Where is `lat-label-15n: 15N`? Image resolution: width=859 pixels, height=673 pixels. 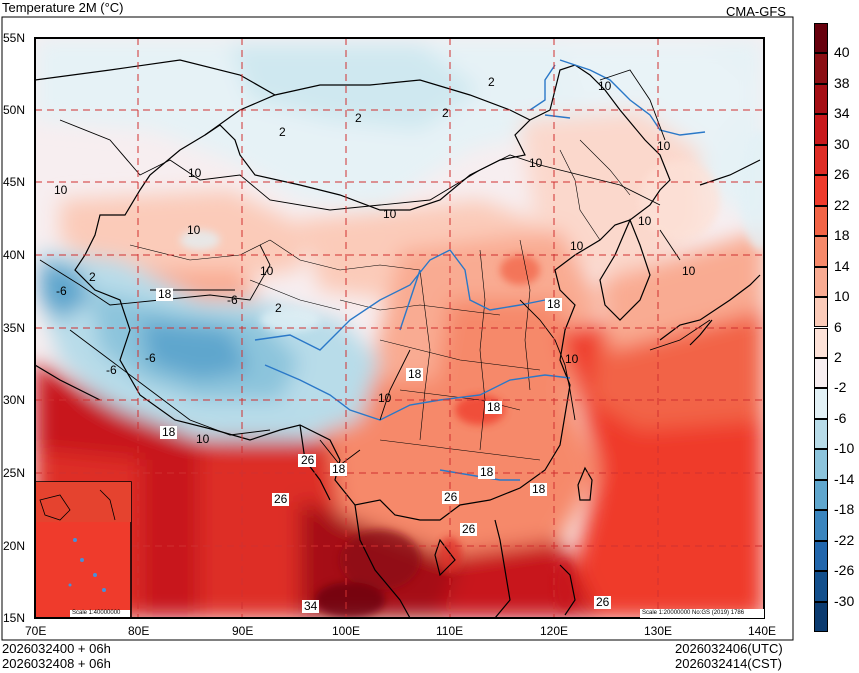 lat-label-15n: 15N is located at coordinates (14, 618).